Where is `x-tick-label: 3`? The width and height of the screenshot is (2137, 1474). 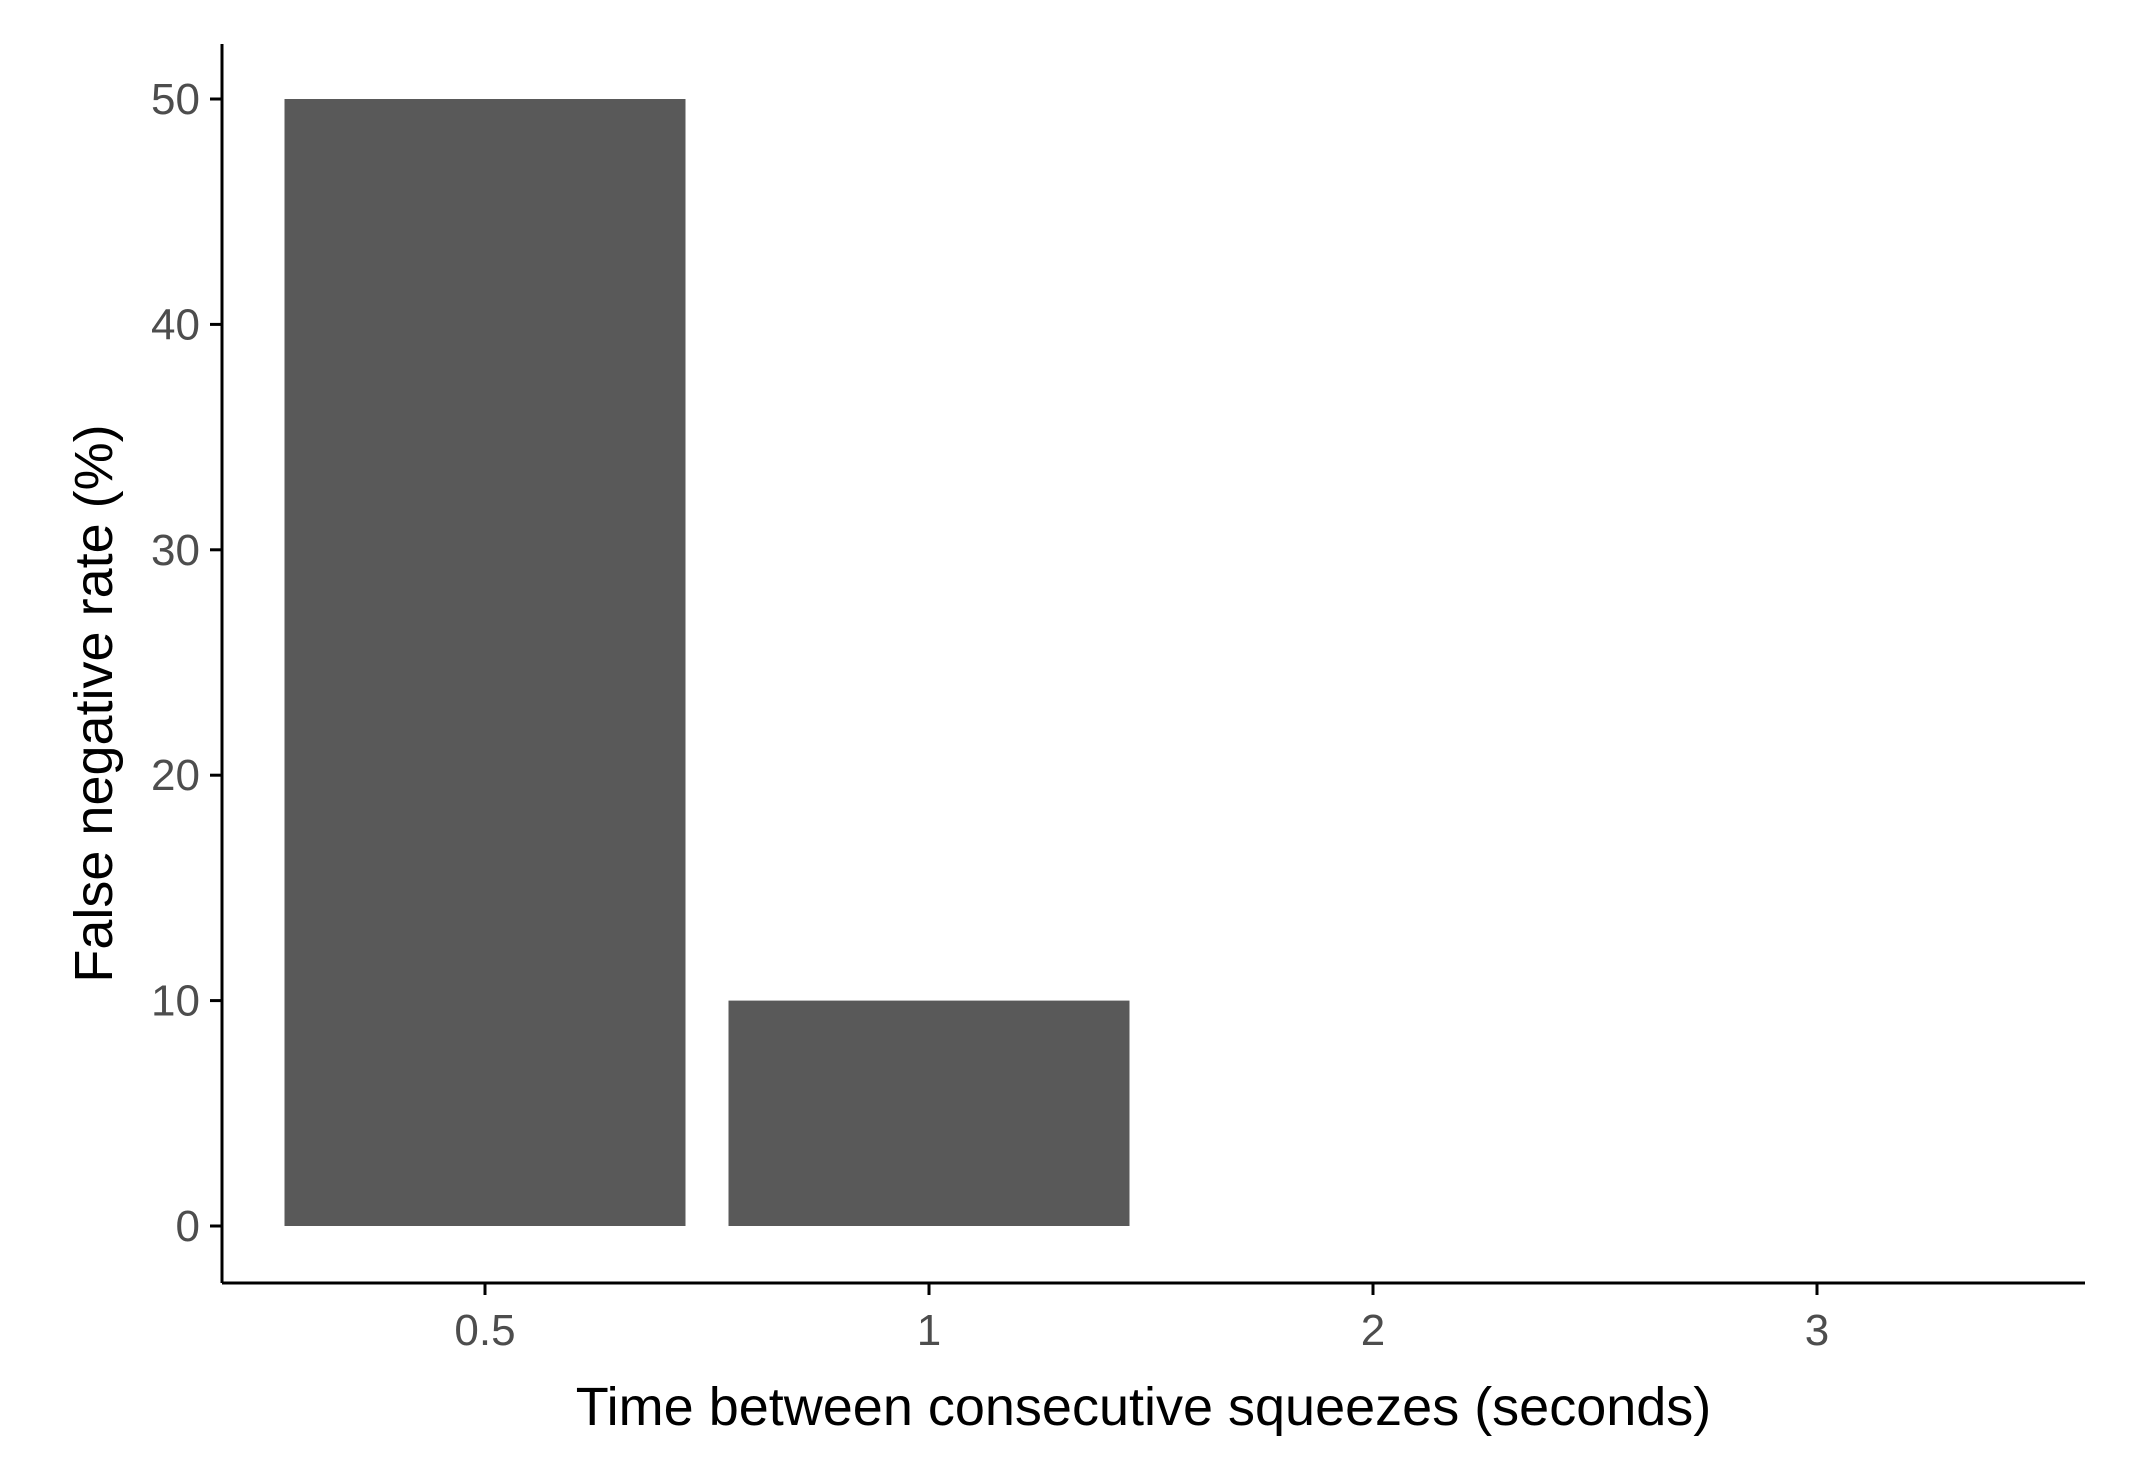 x-tick-label: 3 is located at coordinates (1817, 1330).